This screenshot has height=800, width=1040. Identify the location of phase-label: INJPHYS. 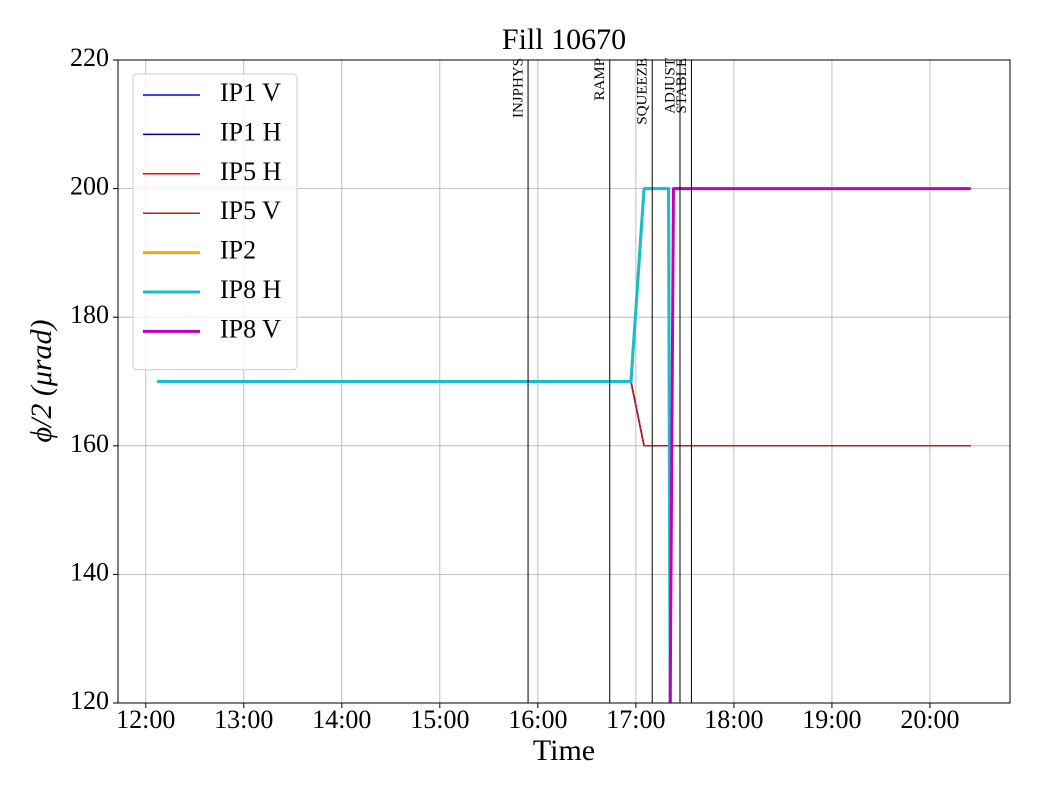
(518, 88).